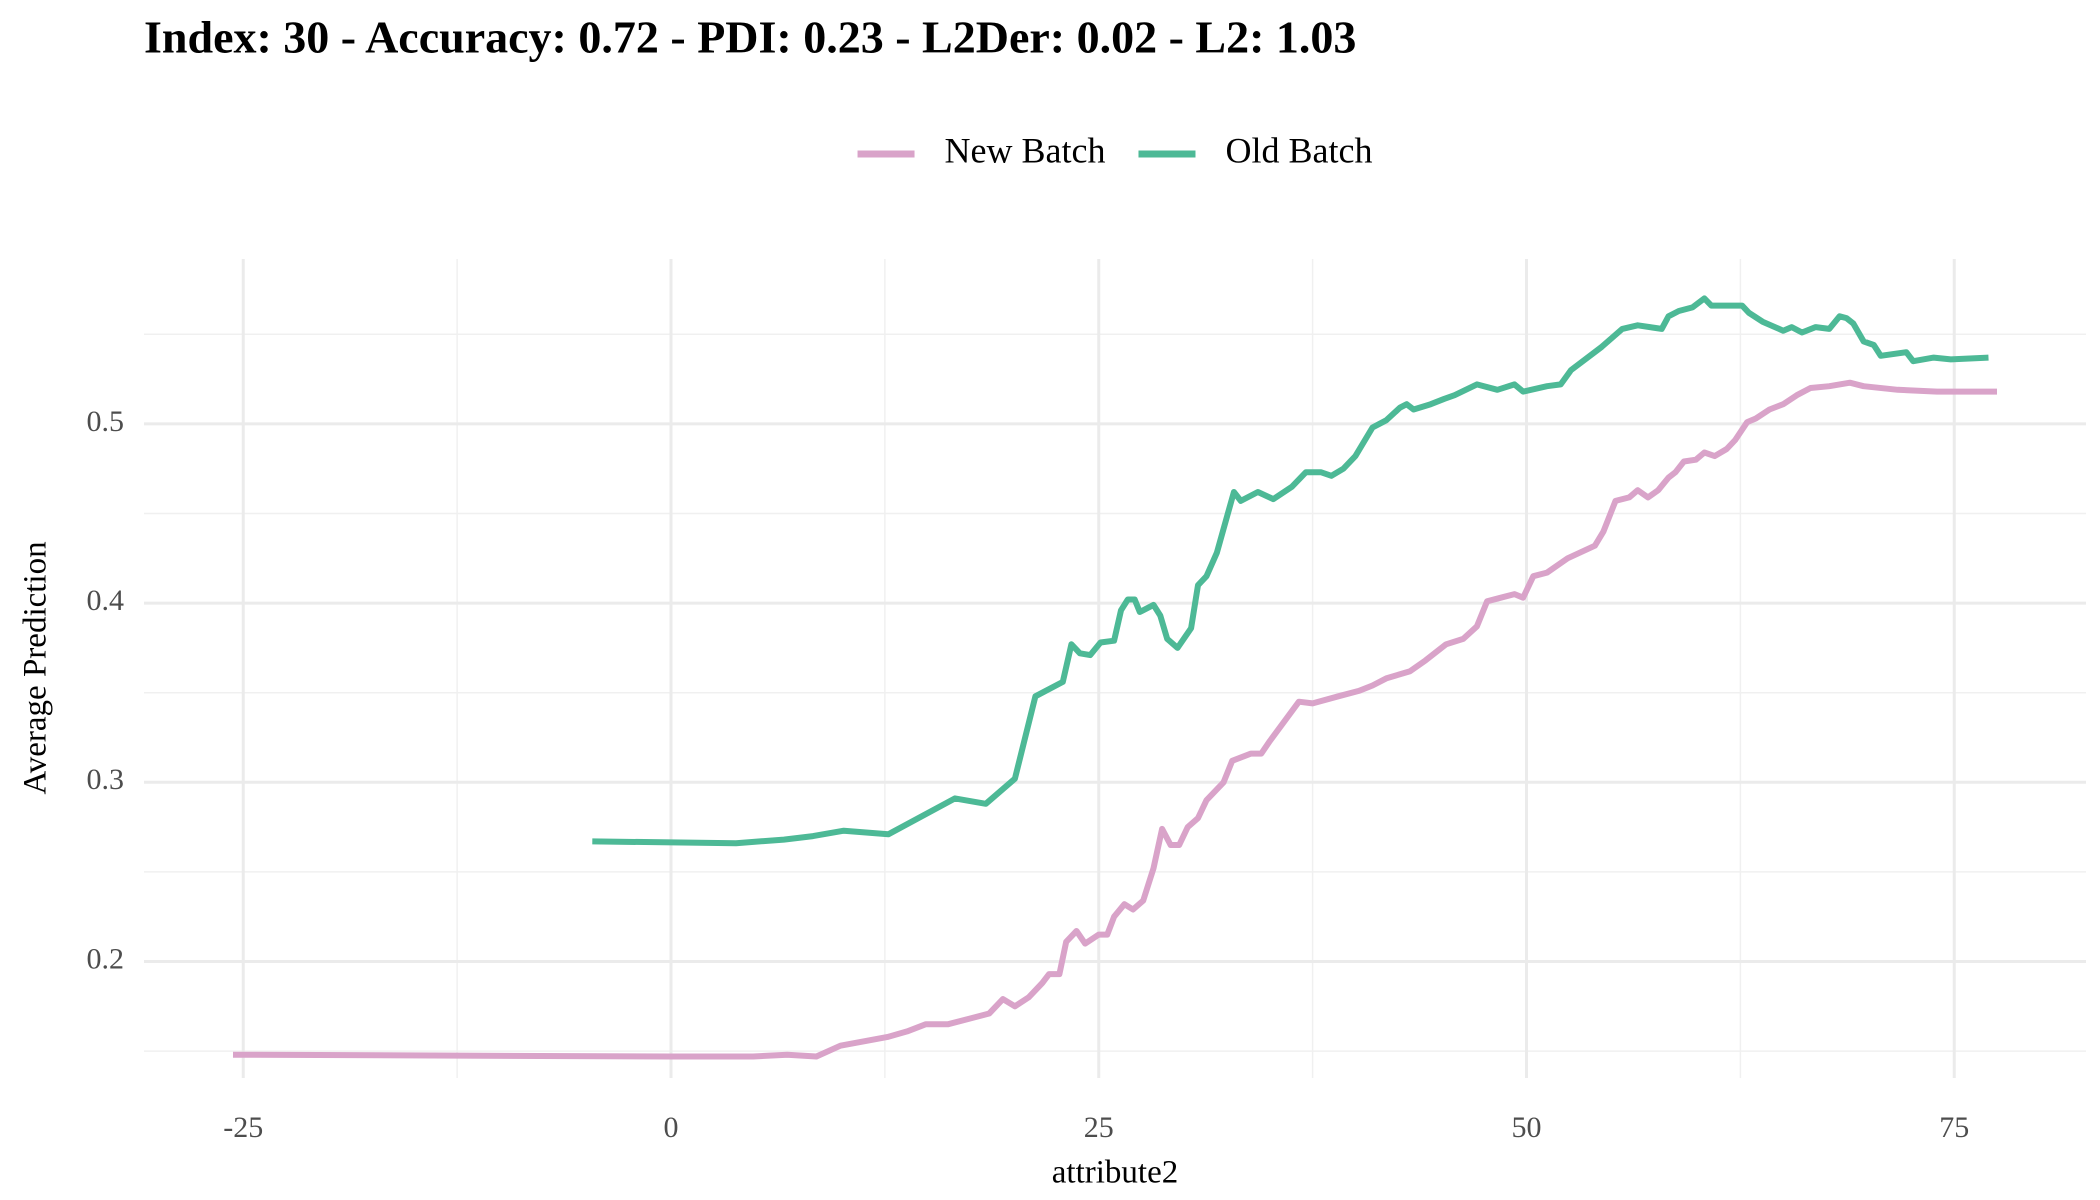 This screenshot has height=1200, width=2100. Describe the element at coordinates (106, 600) in the screenshot. I see `y-tick-label: 0.4` at that location.